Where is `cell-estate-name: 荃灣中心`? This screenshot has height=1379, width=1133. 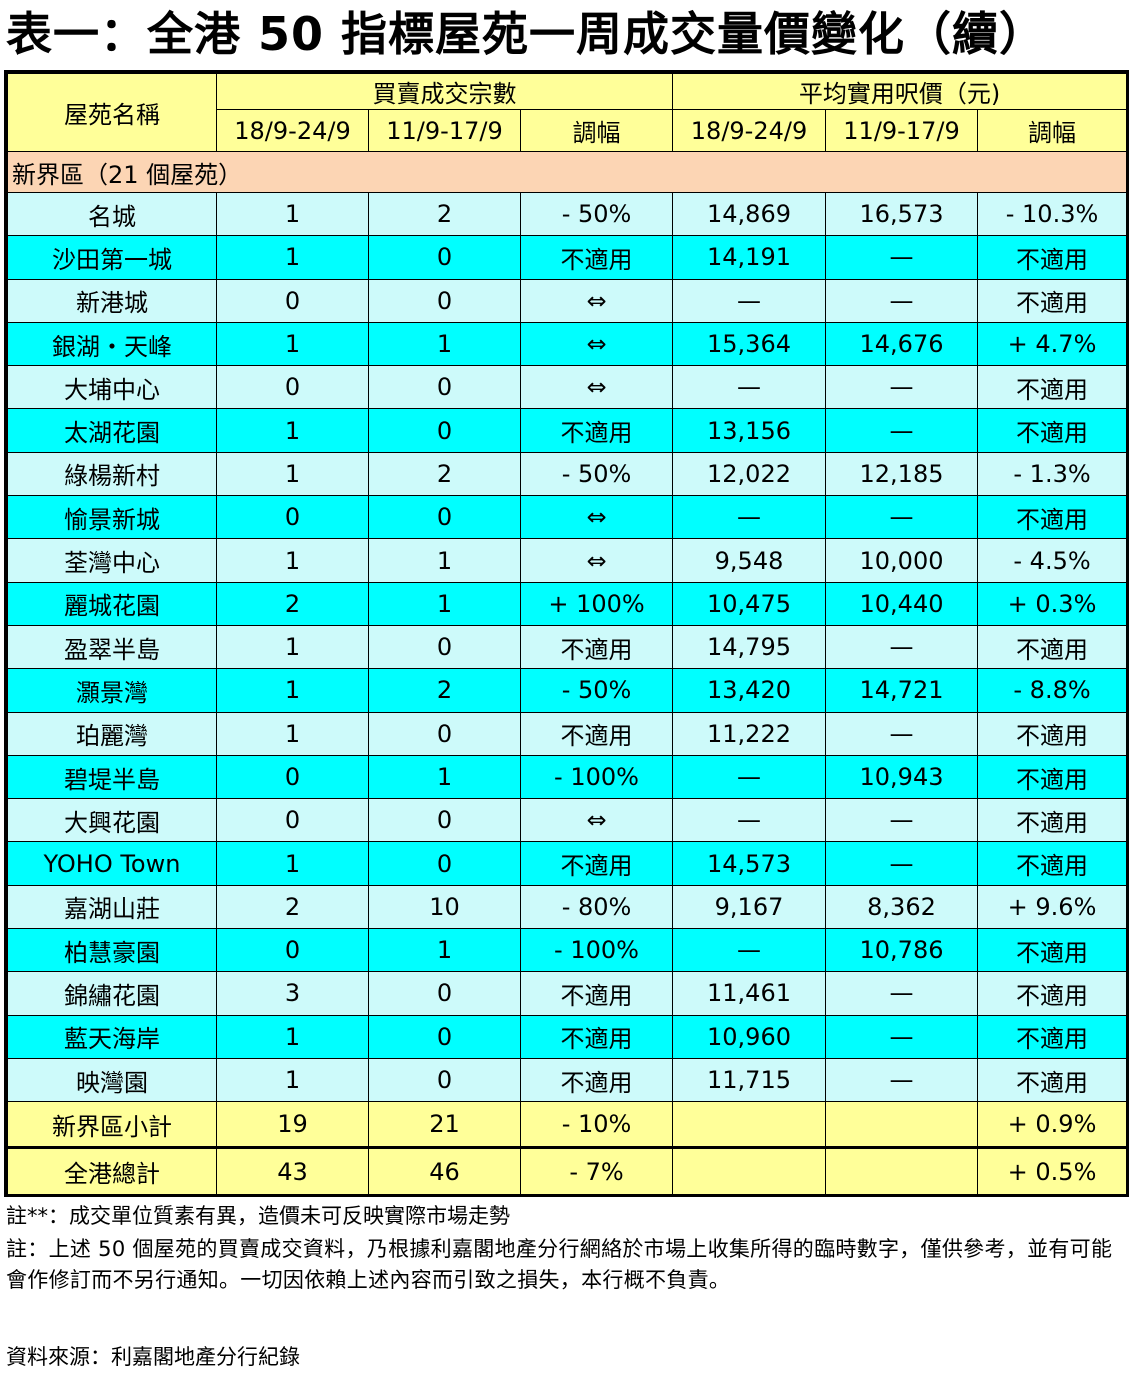 cell-estate-name: 荃灣中心 is located at coordinates (112, 560).